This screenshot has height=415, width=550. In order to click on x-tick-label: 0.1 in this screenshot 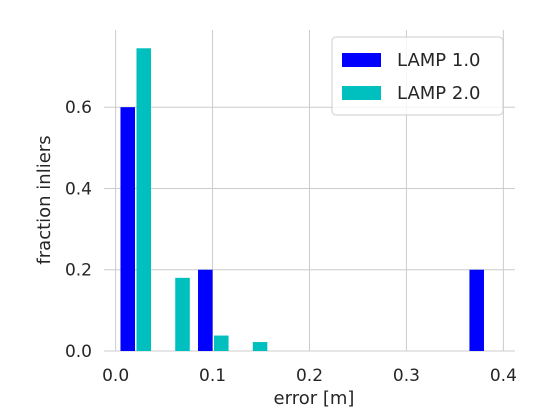, I will do `click(212, 376)`.